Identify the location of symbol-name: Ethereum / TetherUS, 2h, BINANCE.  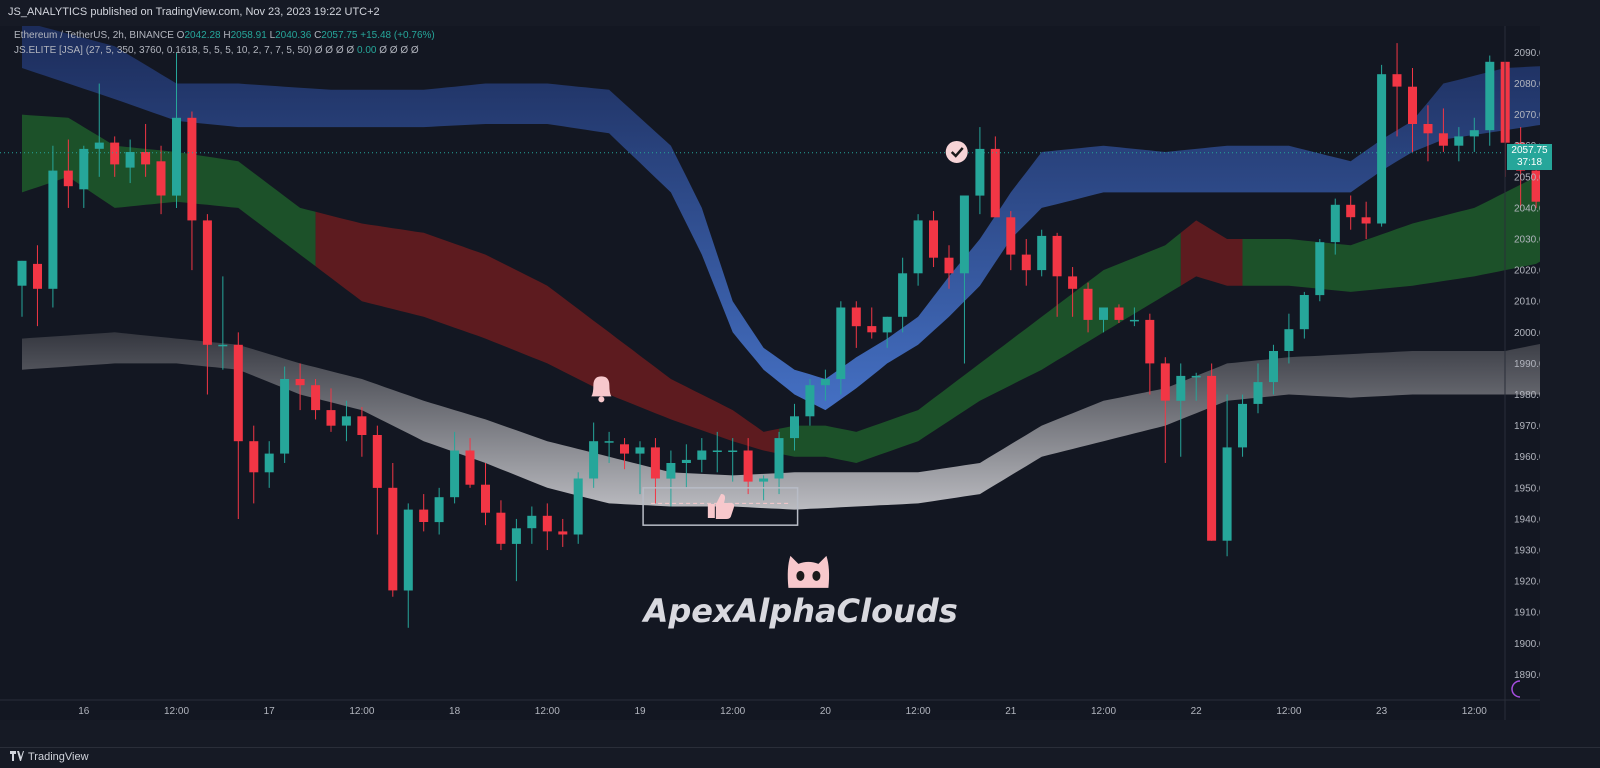
(94, 35).